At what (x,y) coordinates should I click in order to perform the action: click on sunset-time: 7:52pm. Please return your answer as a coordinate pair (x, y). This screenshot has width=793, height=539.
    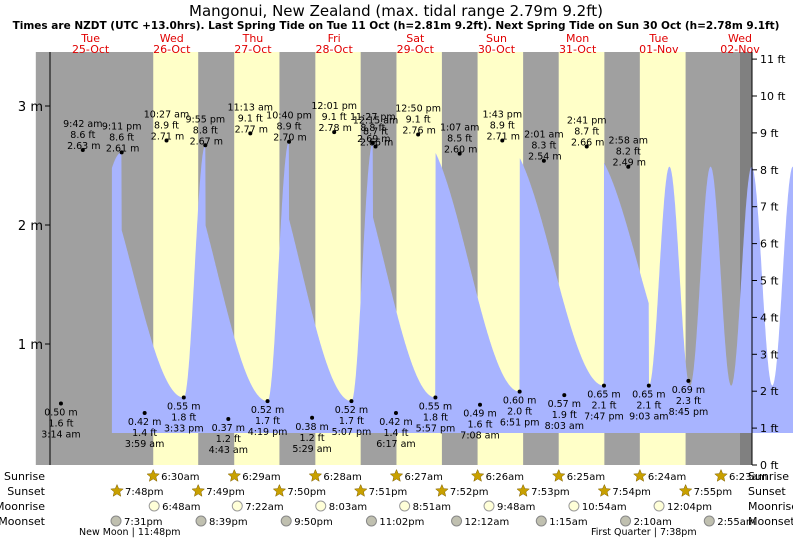
    Looking at the image, I should click on (469, 492).